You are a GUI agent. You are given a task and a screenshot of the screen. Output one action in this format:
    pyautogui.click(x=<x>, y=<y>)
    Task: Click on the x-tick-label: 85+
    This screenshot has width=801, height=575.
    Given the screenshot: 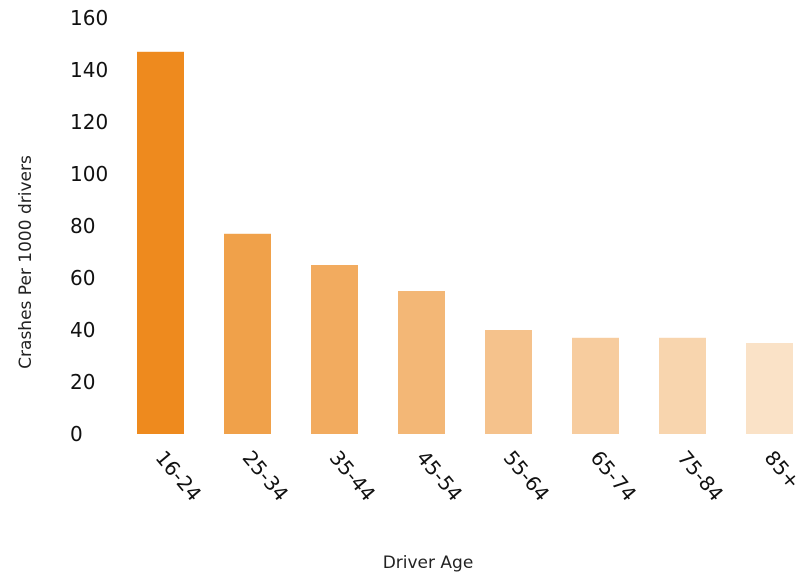 What is the action you would take?
    pyautogui.click(x=780, y=470)
    